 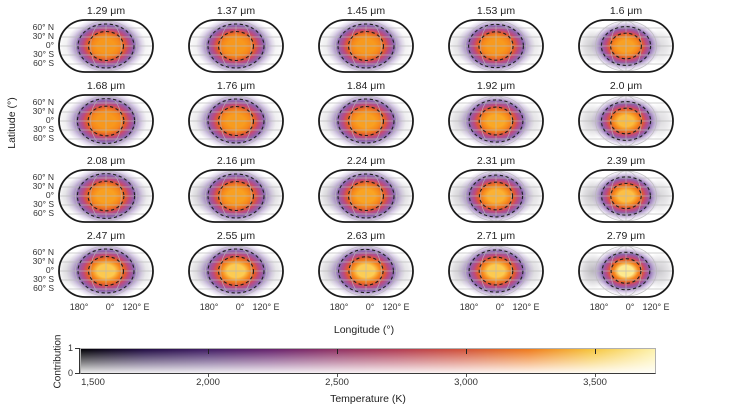 I want to click on colorbar-x-tick-label: 3,500, so click(x=595, y=382).